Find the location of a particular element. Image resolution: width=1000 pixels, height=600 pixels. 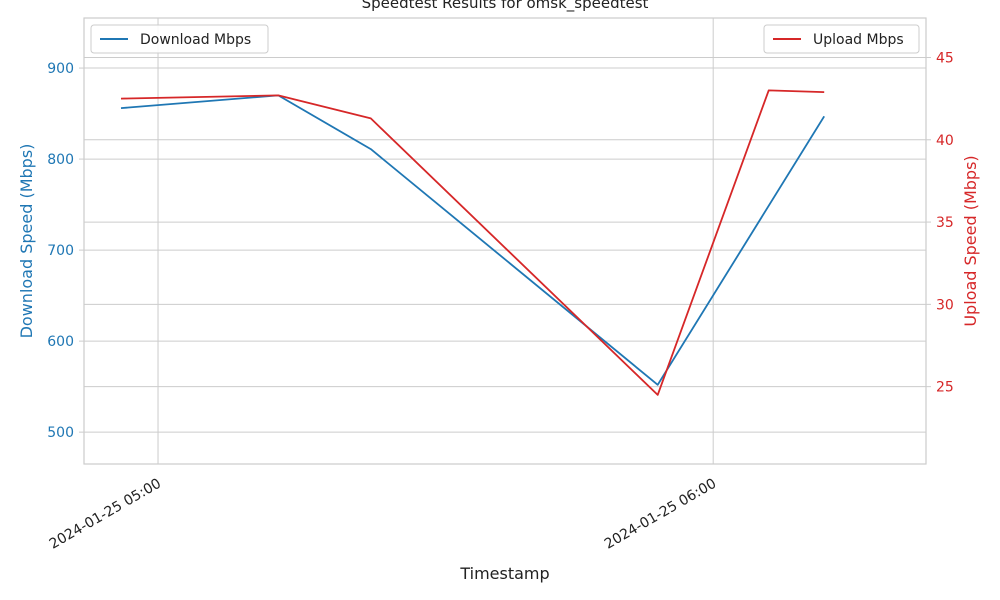

legend-download: Download Mbps is located at coordinates (179, 39).